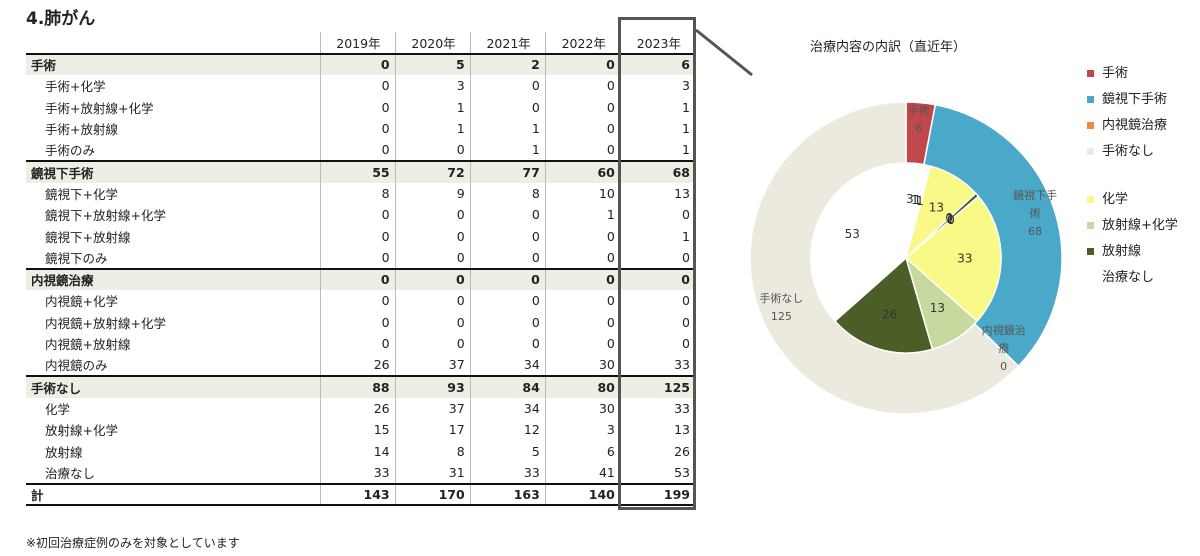 The height and width of the screenshot is (556, 1200). Describe the element at coordinates (657, 263) in the screenshot. I see `latest-year-highlight-box` at that location.